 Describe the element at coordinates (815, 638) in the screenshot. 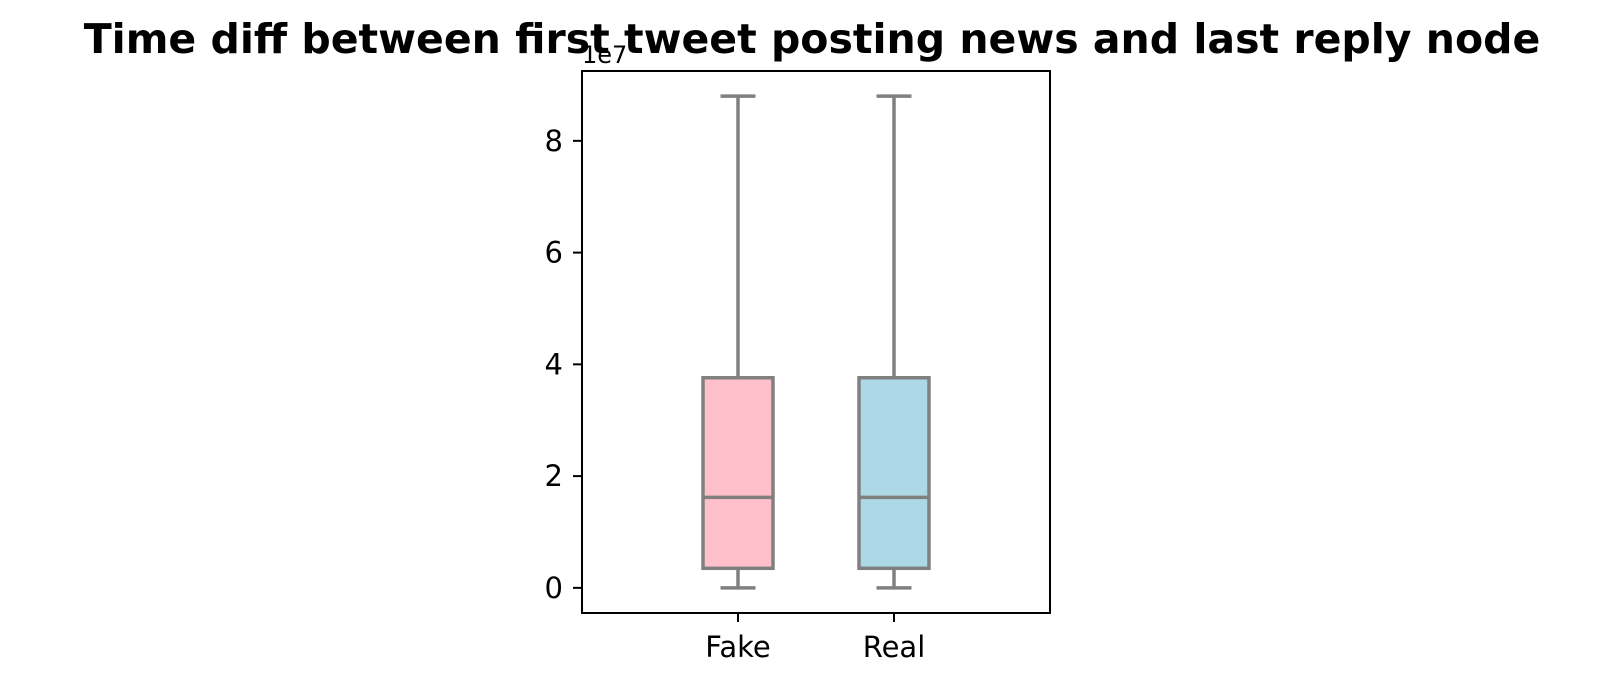

I see `x-axis: Fake Real` at that location.